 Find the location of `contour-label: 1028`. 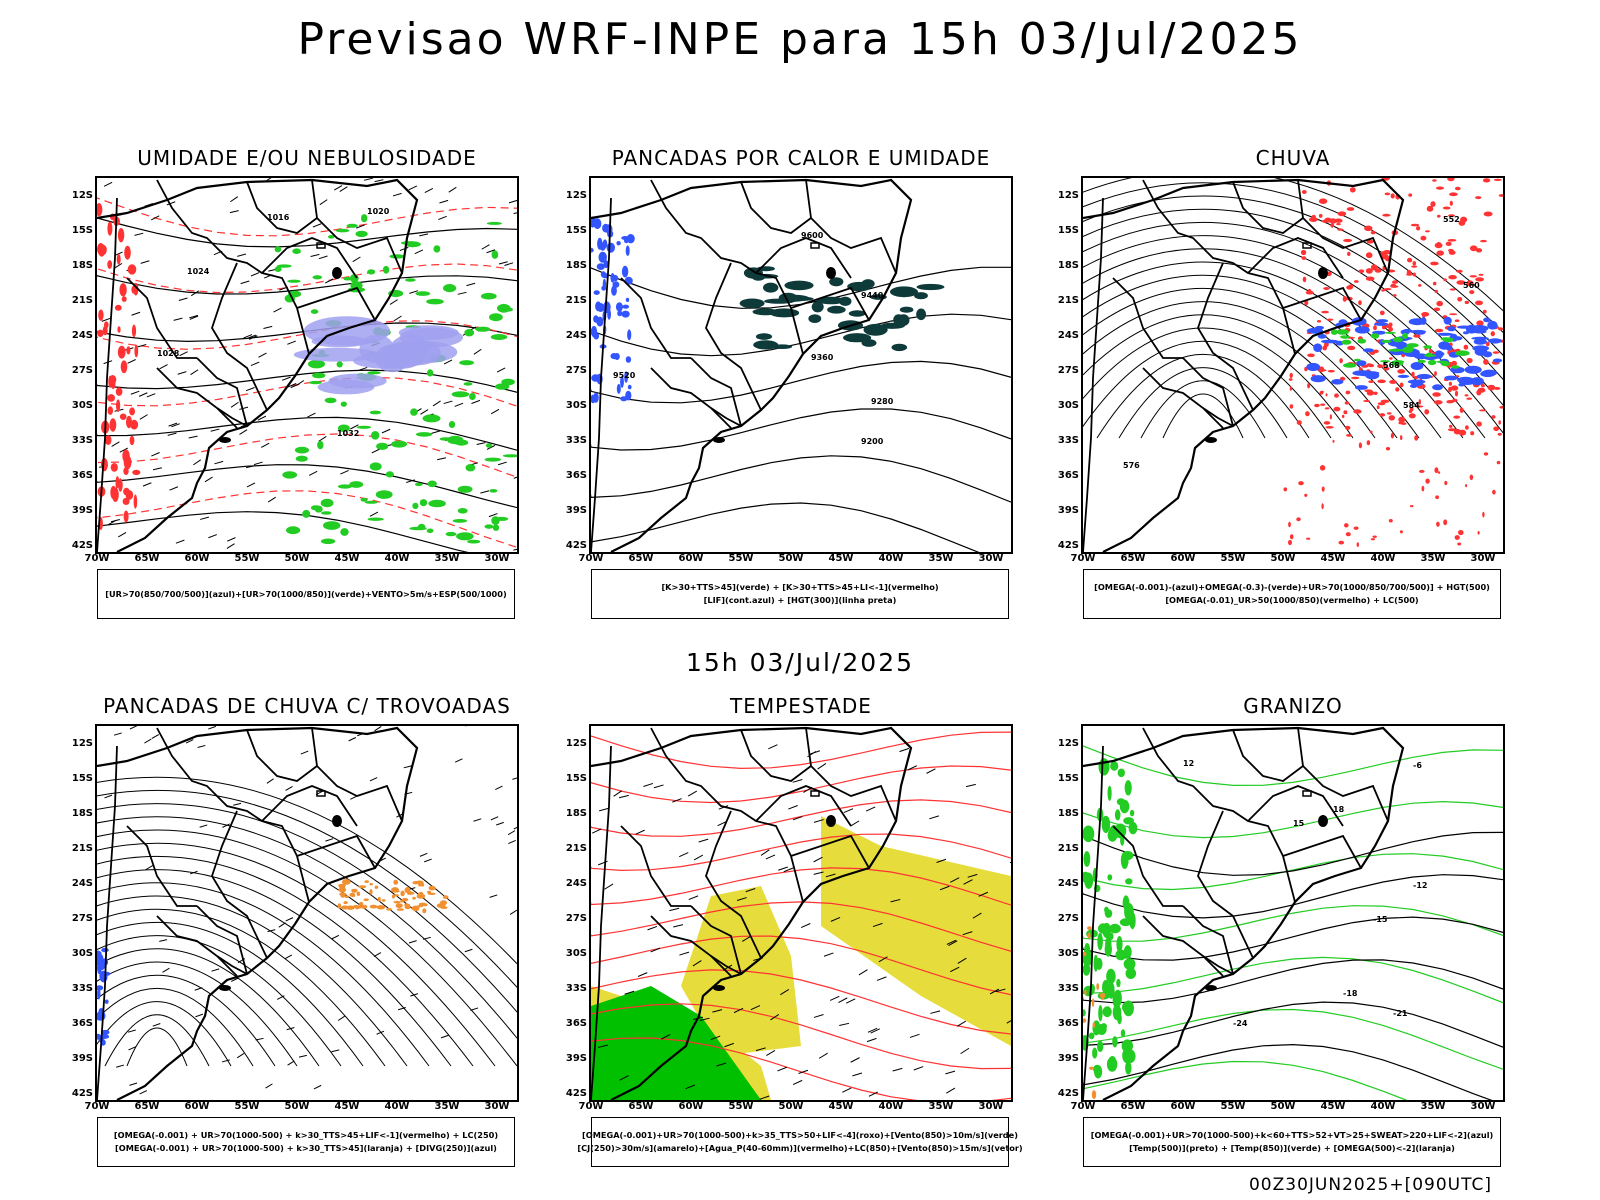

contour-label: 1028 is located at coordinates (168, 353).